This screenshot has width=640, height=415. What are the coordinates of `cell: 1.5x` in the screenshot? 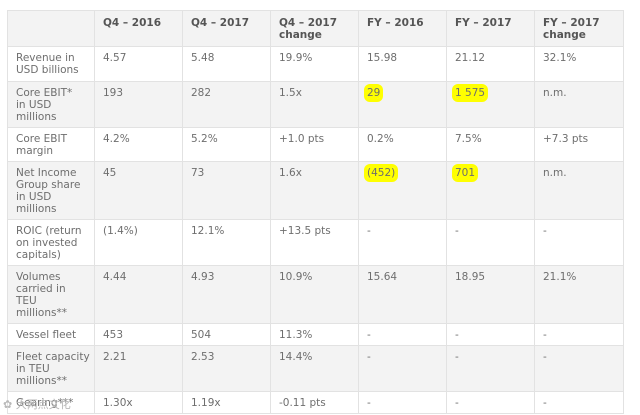 It's located at (315, 105).